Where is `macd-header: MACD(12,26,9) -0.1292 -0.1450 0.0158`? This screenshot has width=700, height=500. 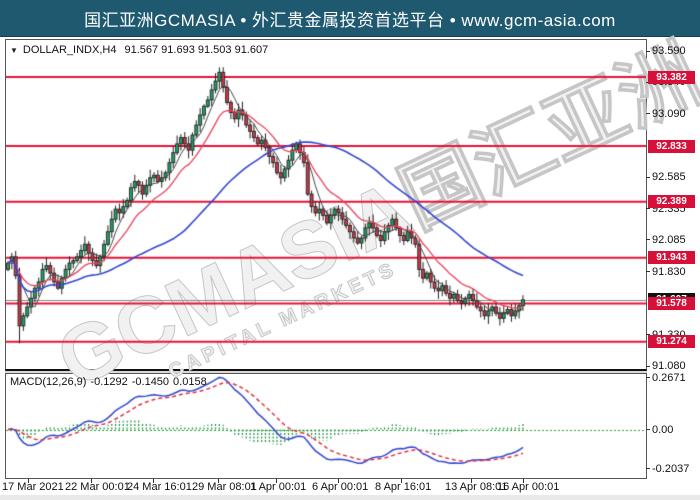 macd-header: MACD(12,26,9) -0.1292 -0.1450 0.0158 is located at coordinates (110, 382).